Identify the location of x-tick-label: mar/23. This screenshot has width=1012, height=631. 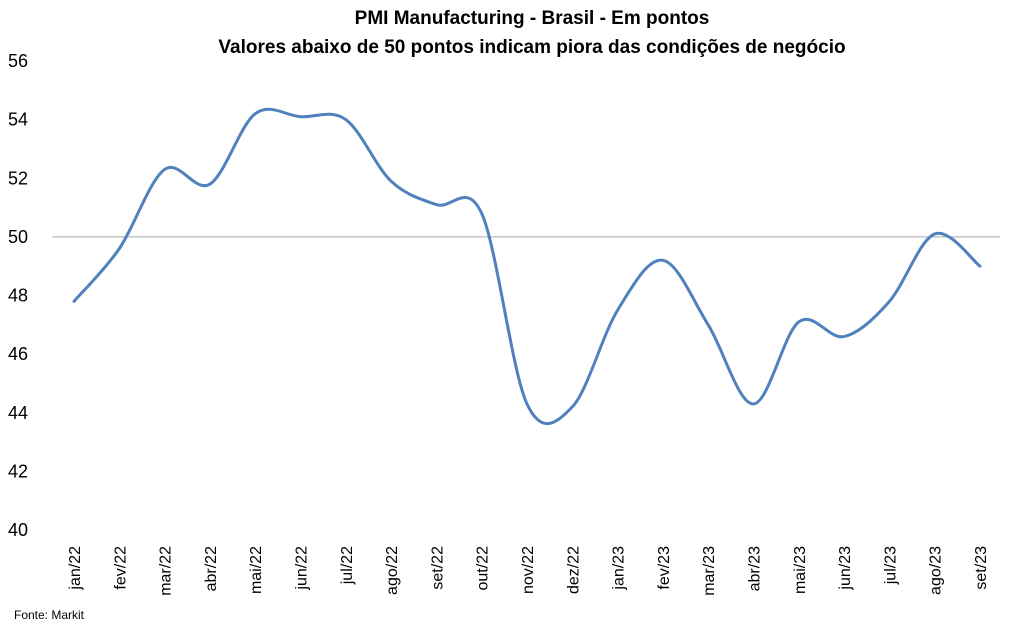
(709, 571).